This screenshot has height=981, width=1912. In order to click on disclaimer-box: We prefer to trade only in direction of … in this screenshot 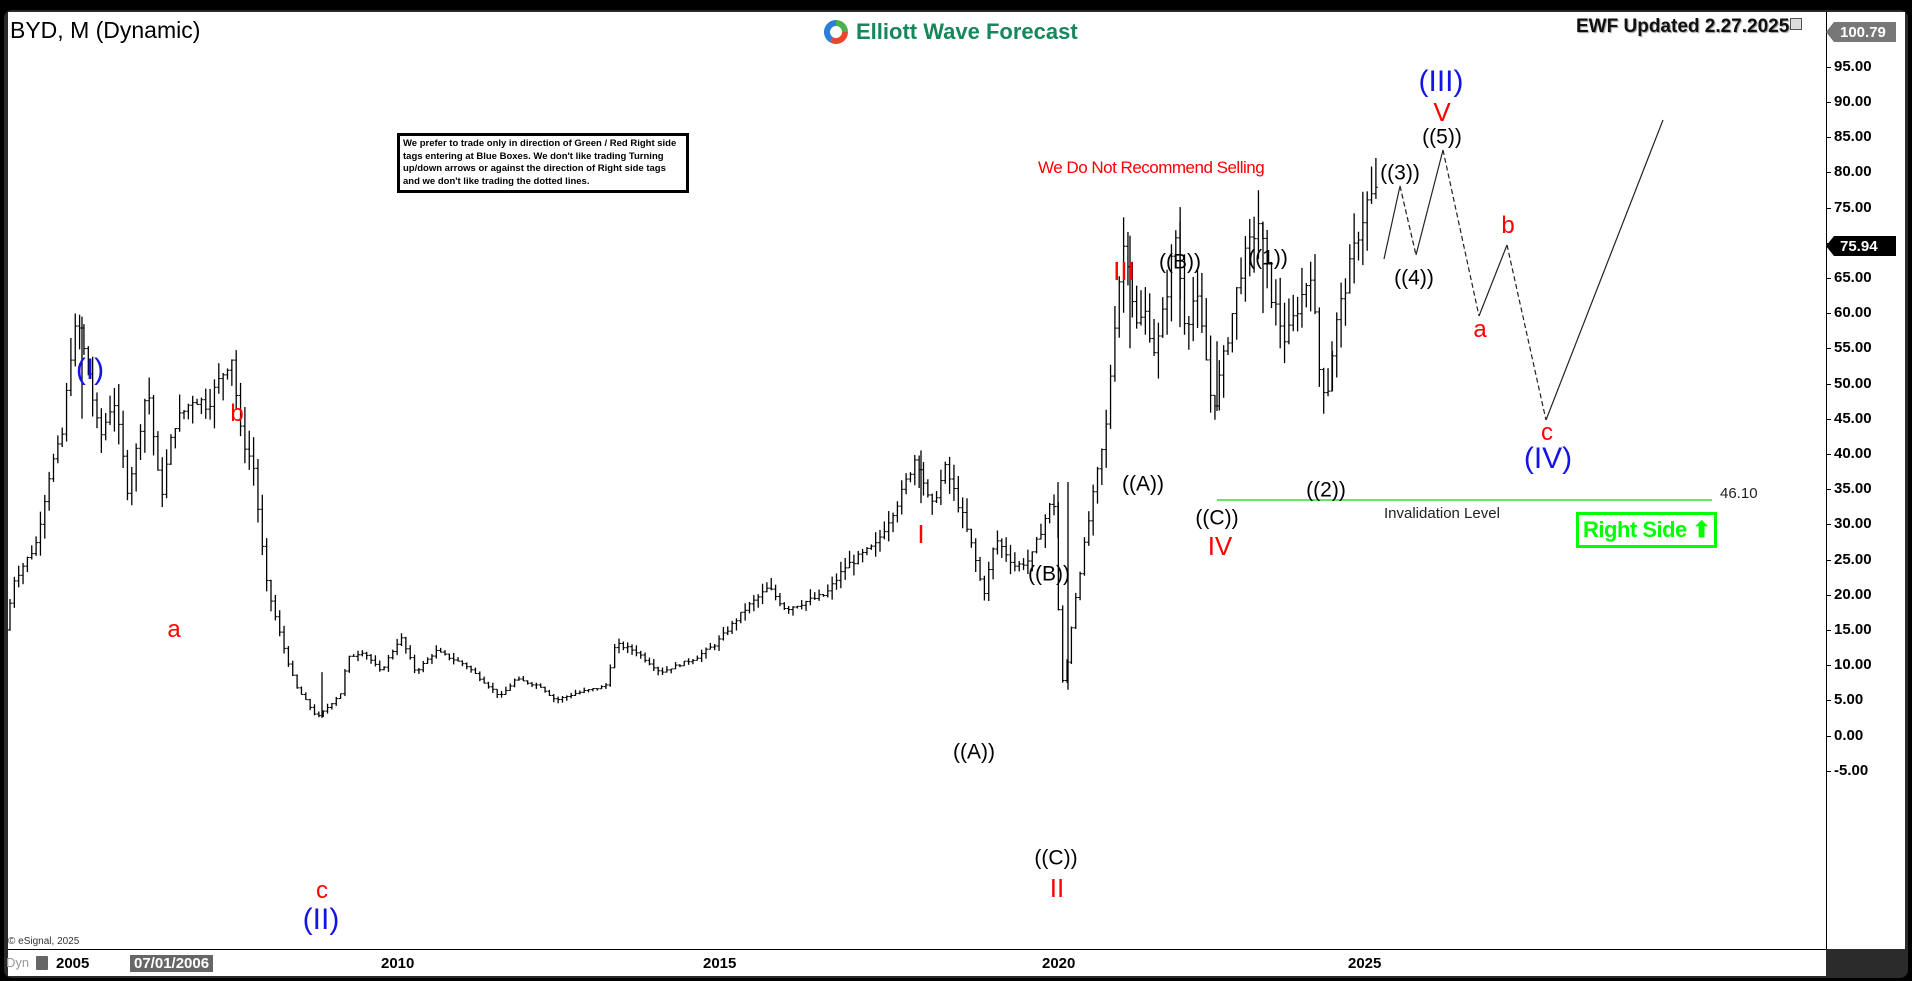, I will do `click(543, 163)`.